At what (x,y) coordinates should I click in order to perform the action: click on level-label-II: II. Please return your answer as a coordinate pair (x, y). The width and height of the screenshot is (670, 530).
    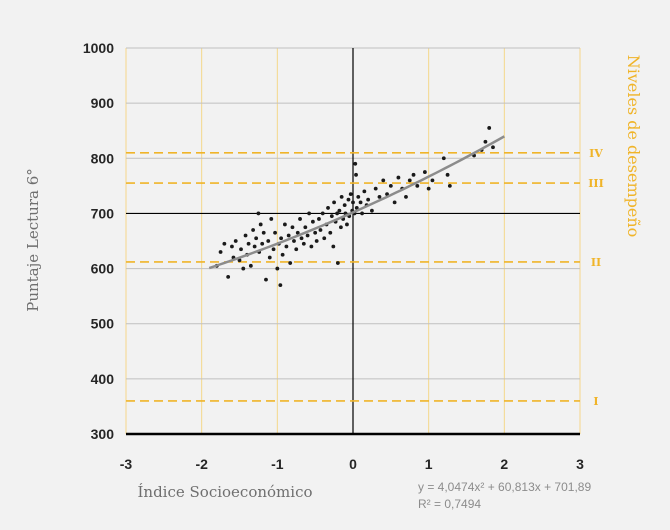
    Looking at the image, I should click on (596, 262).